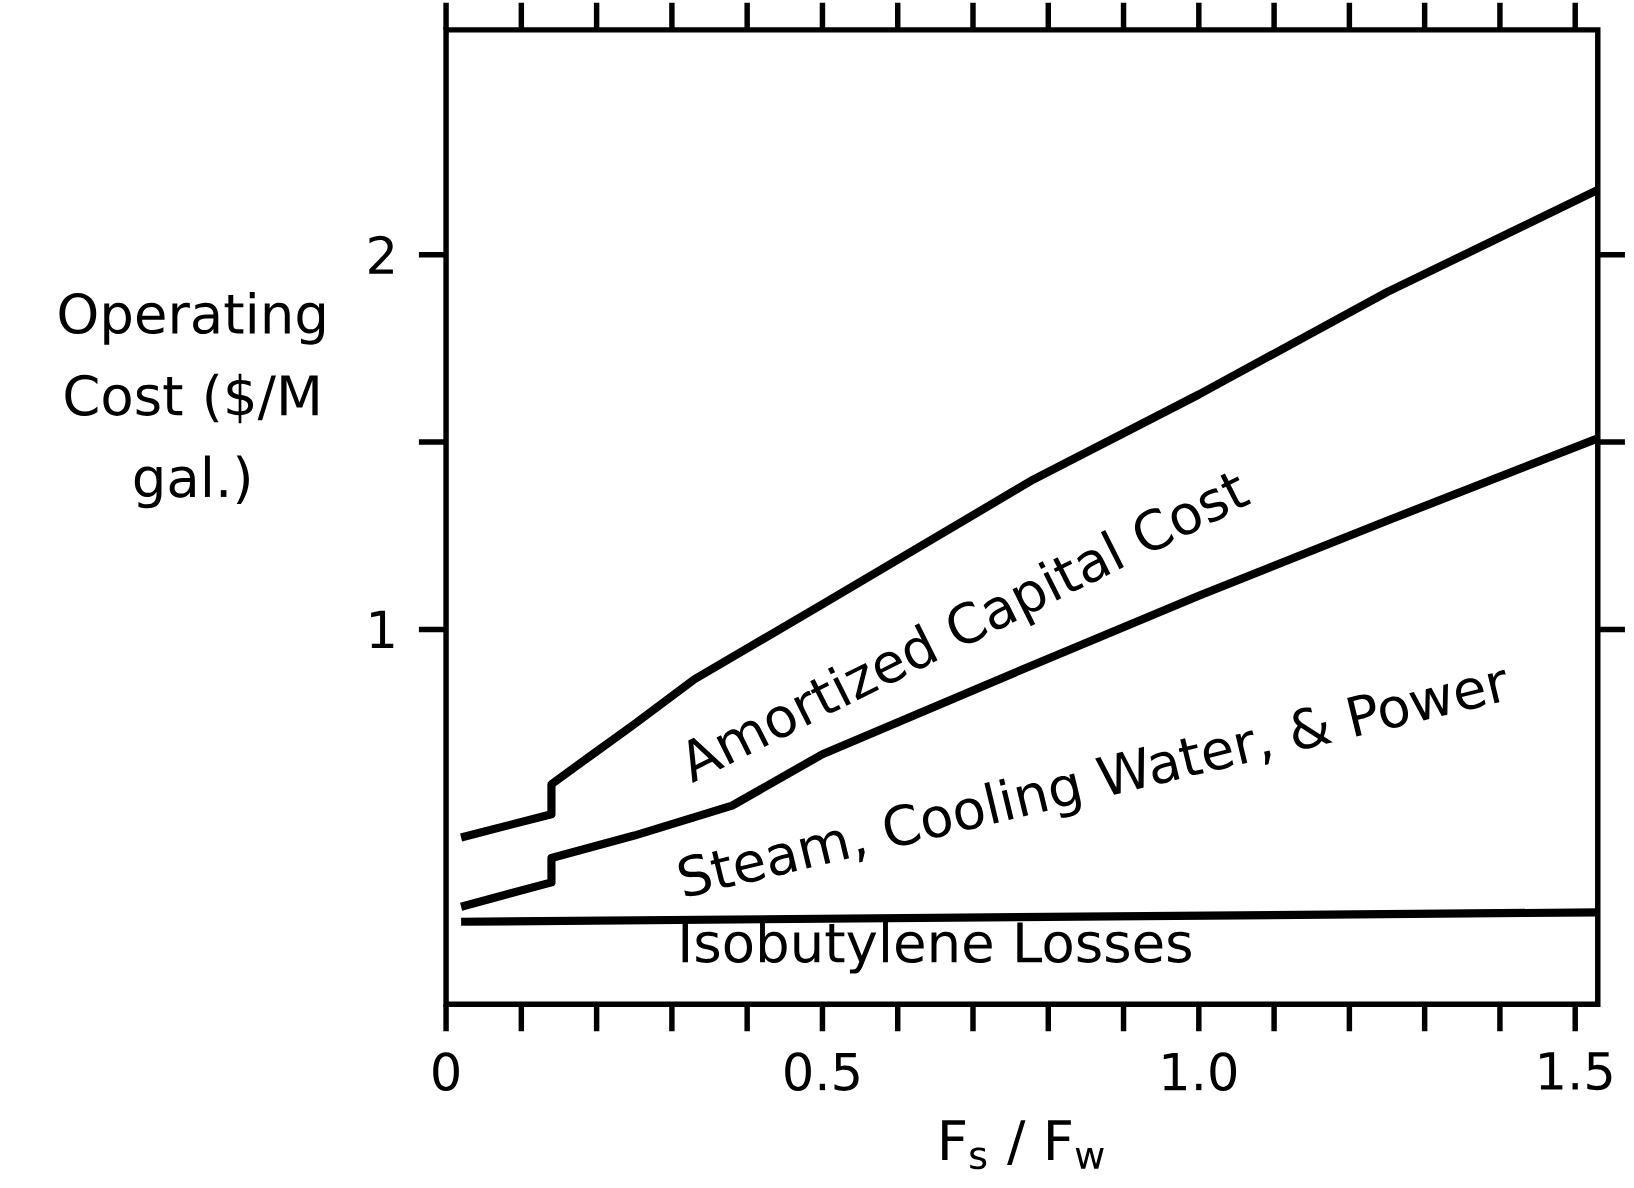  I want to click on y-tick-label: 1, so click(382, 630).